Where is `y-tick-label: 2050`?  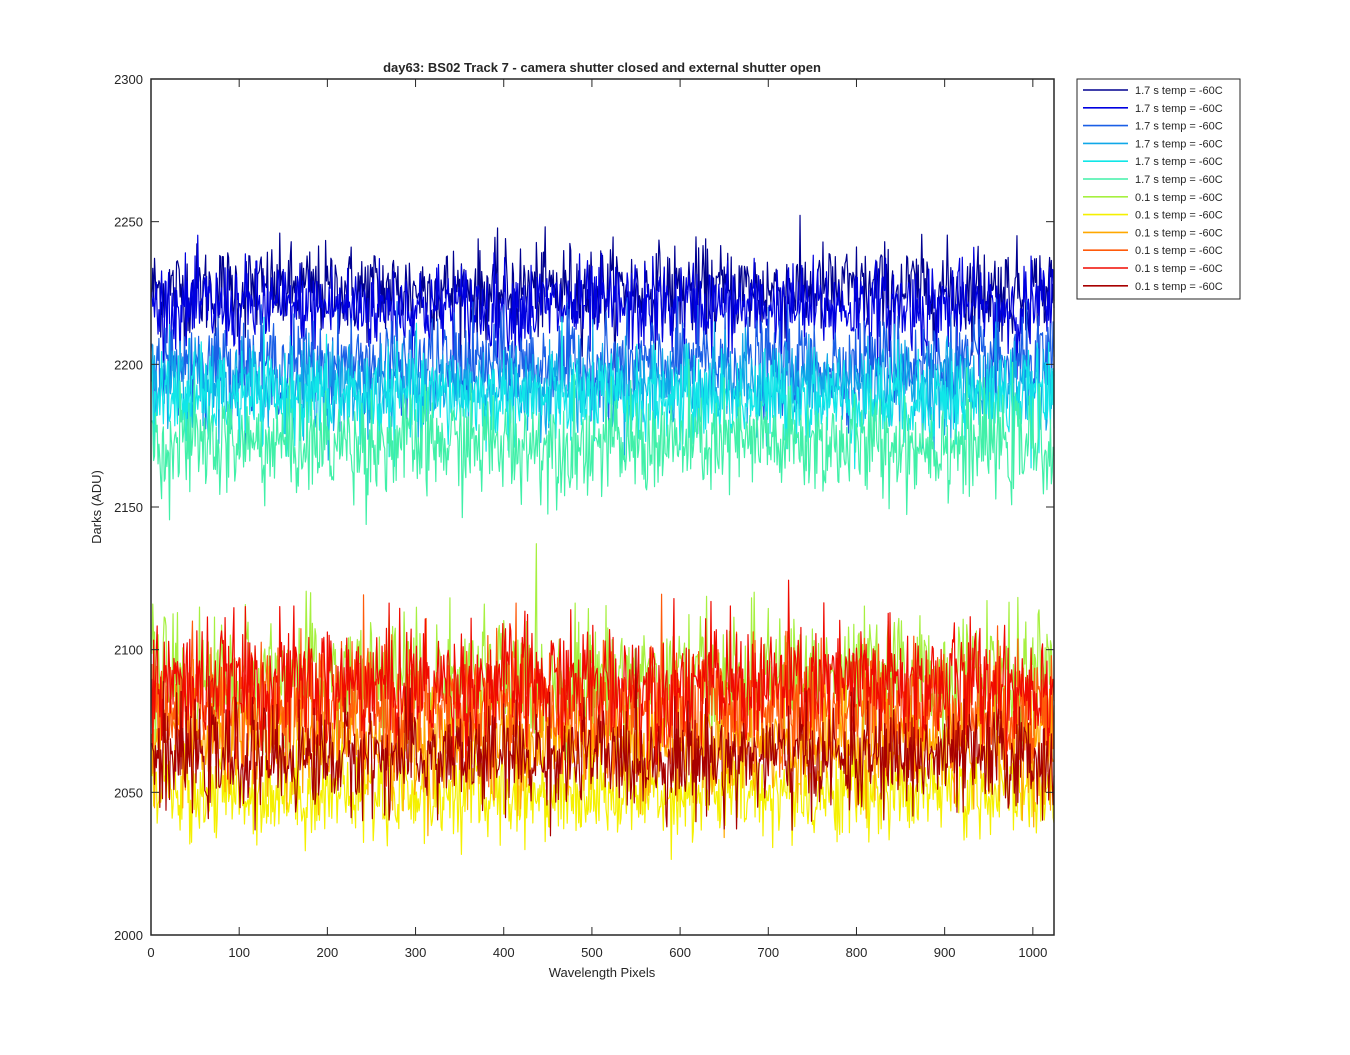 y-tick-label: 2050 is located at coordinates (128, 792).